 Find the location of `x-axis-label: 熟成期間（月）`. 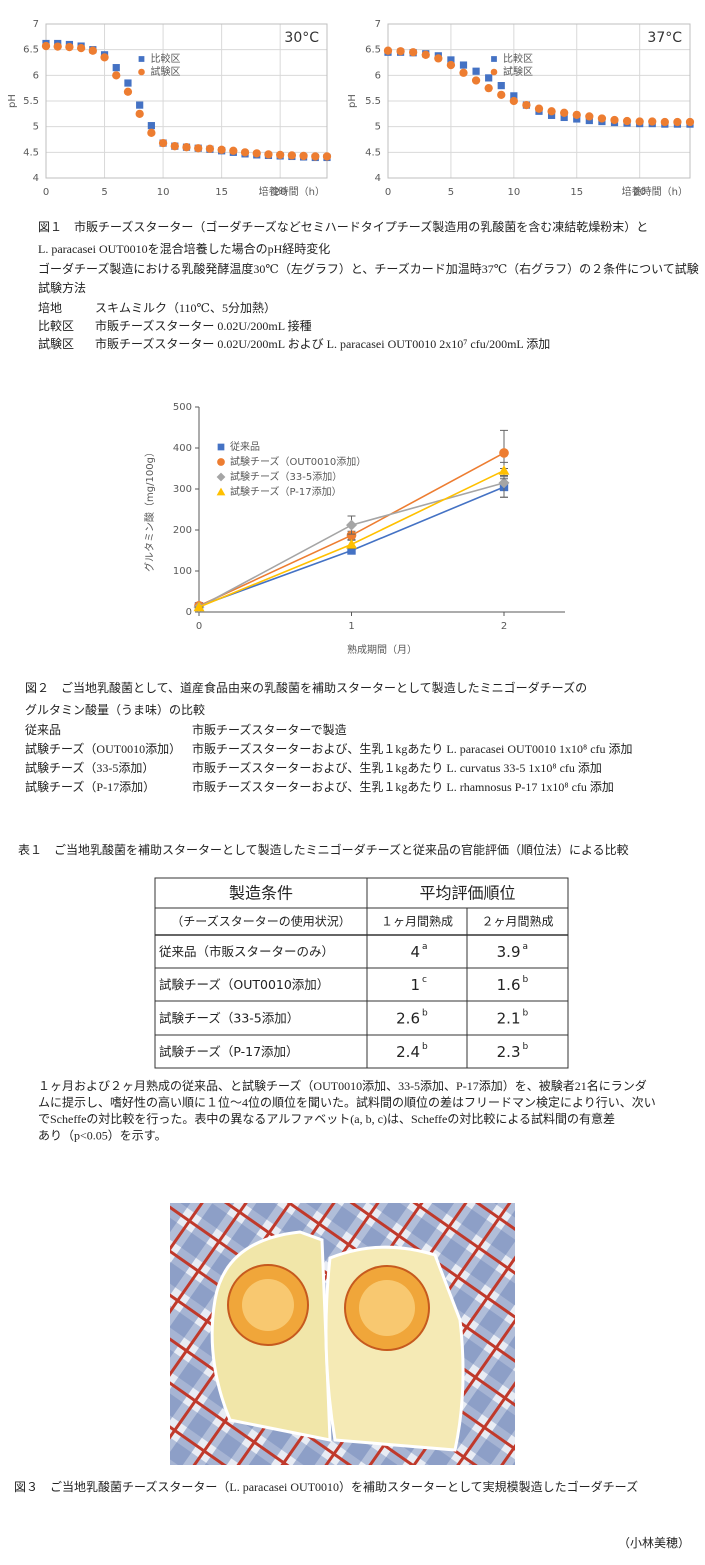

x-axis-label: 熟成期間（月） is located at coordinates (382, 649).